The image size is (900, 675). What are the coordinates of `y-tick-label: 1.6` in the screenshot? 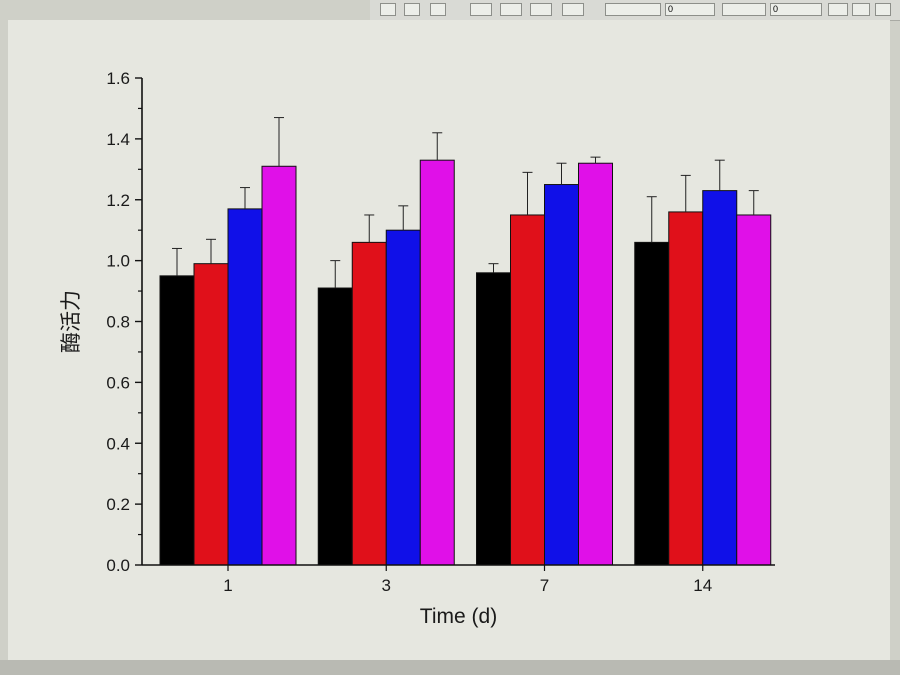 It's located at (118, 78).